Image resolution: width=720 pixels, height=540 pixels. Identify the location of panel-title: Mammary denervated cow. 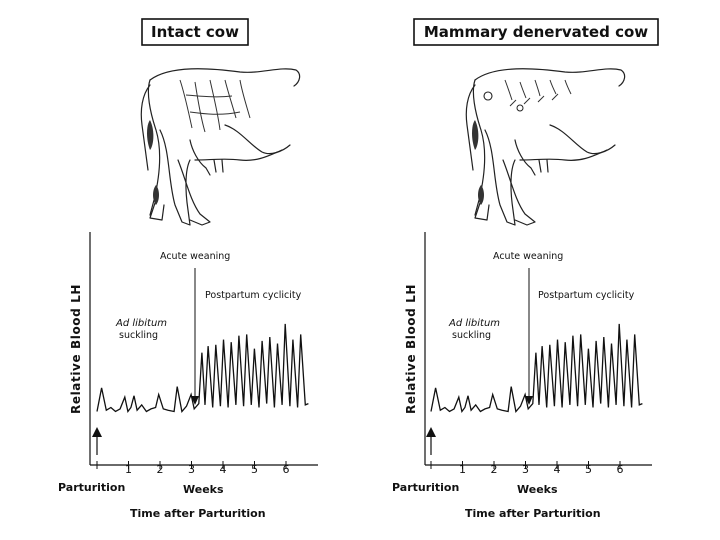
(536, 32).